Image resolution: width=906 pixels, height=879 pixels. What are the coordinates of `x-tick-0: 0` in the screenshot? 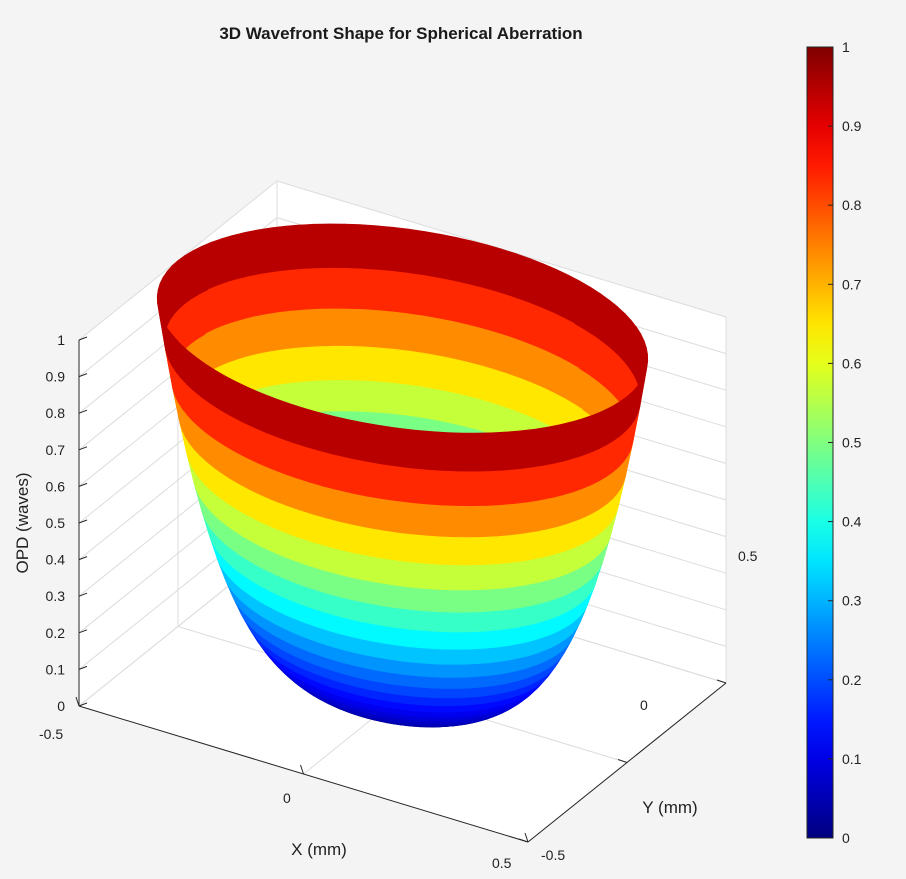 It's located at (287, 798).